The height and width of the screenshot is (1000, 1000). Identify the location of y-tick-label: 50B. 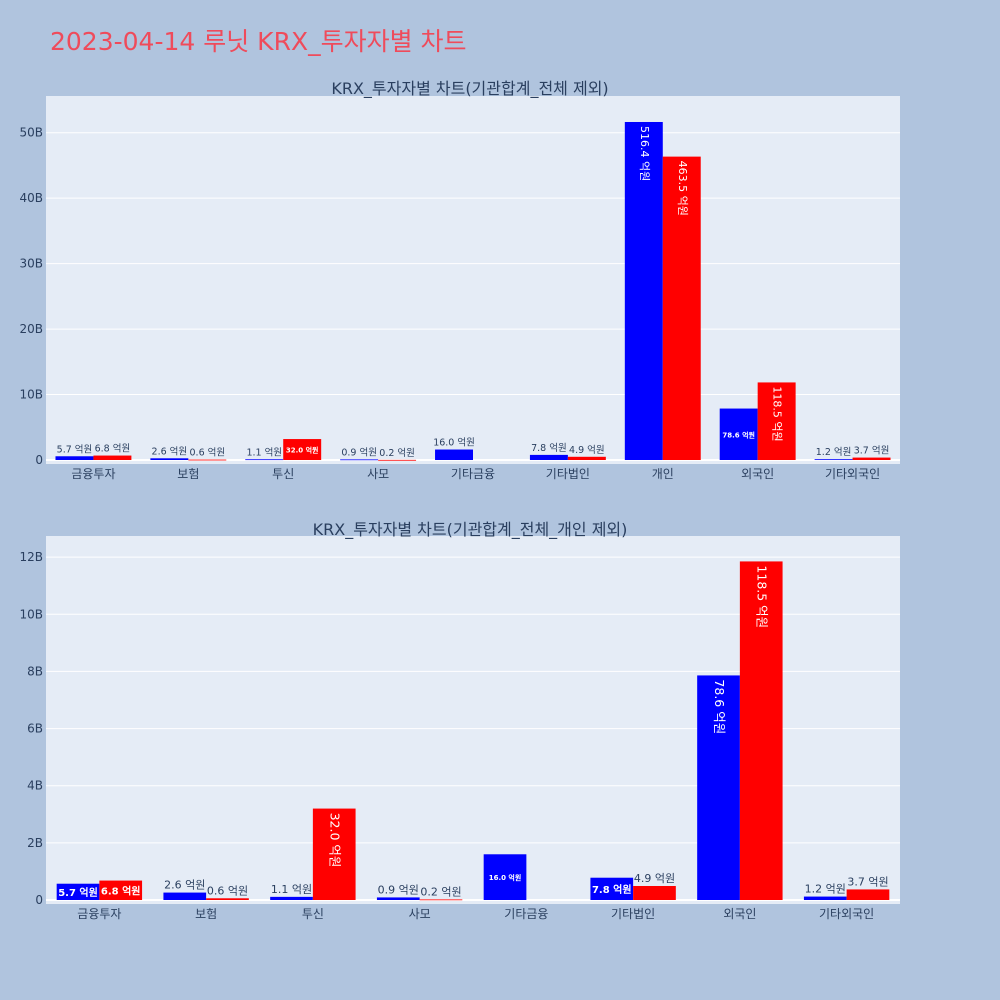
(31, 133).